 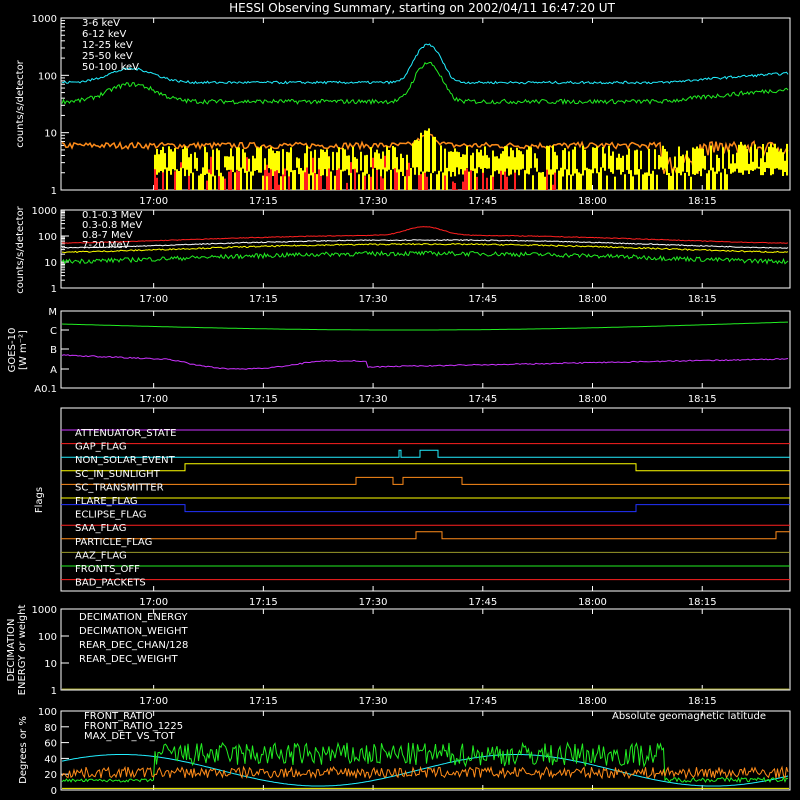 What do you see at coordinates (100, 528) in the screenshot?
I see `flag-label: SAA_FLAG` at bounding box center [100, 528].